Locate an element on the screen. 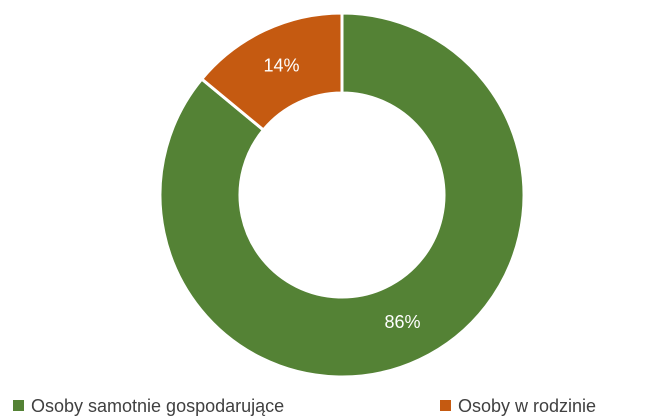 The height and width of the screenshot is (417, 660). data-label: 86% is located at coordinates (402, 322).